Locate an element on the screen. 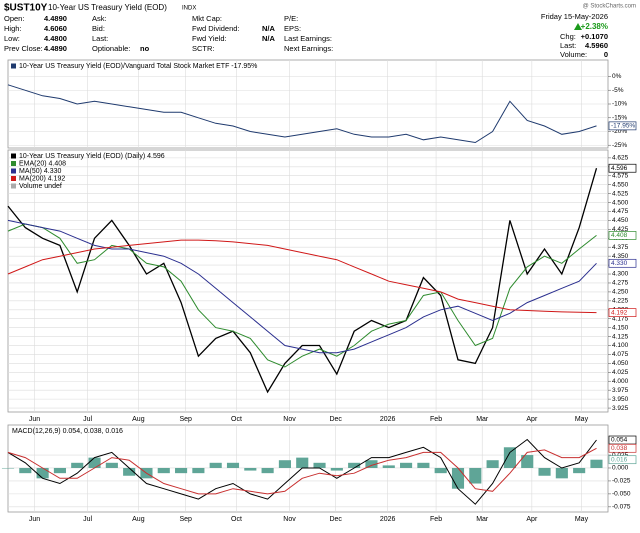  x-tick-label: Nov is located at coordinates (289, 419).